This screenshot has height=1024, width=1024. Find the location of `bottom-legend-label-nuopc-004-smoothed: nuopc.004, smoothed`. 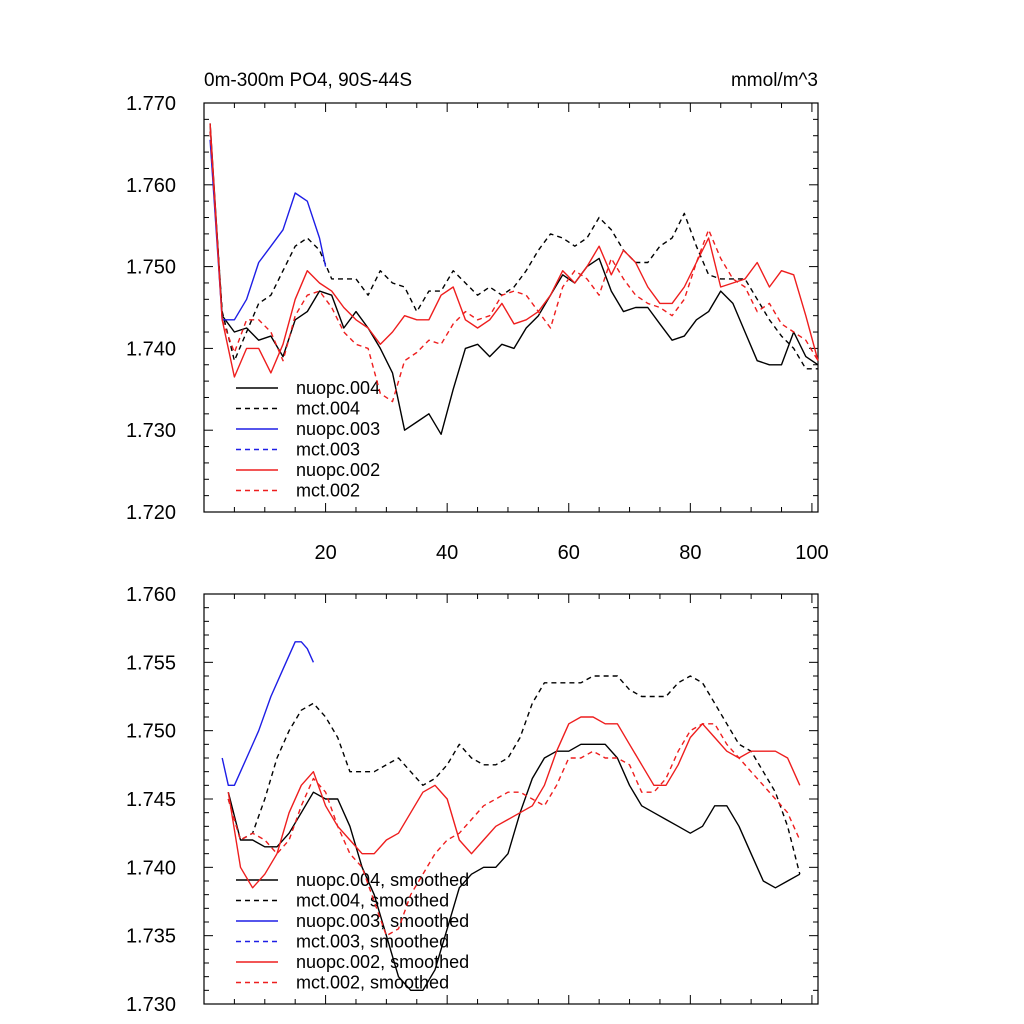

bottom-legend-label-nuopc-004-smoothed: nuopc.004, smoothed is located at coordinates (382, 880).